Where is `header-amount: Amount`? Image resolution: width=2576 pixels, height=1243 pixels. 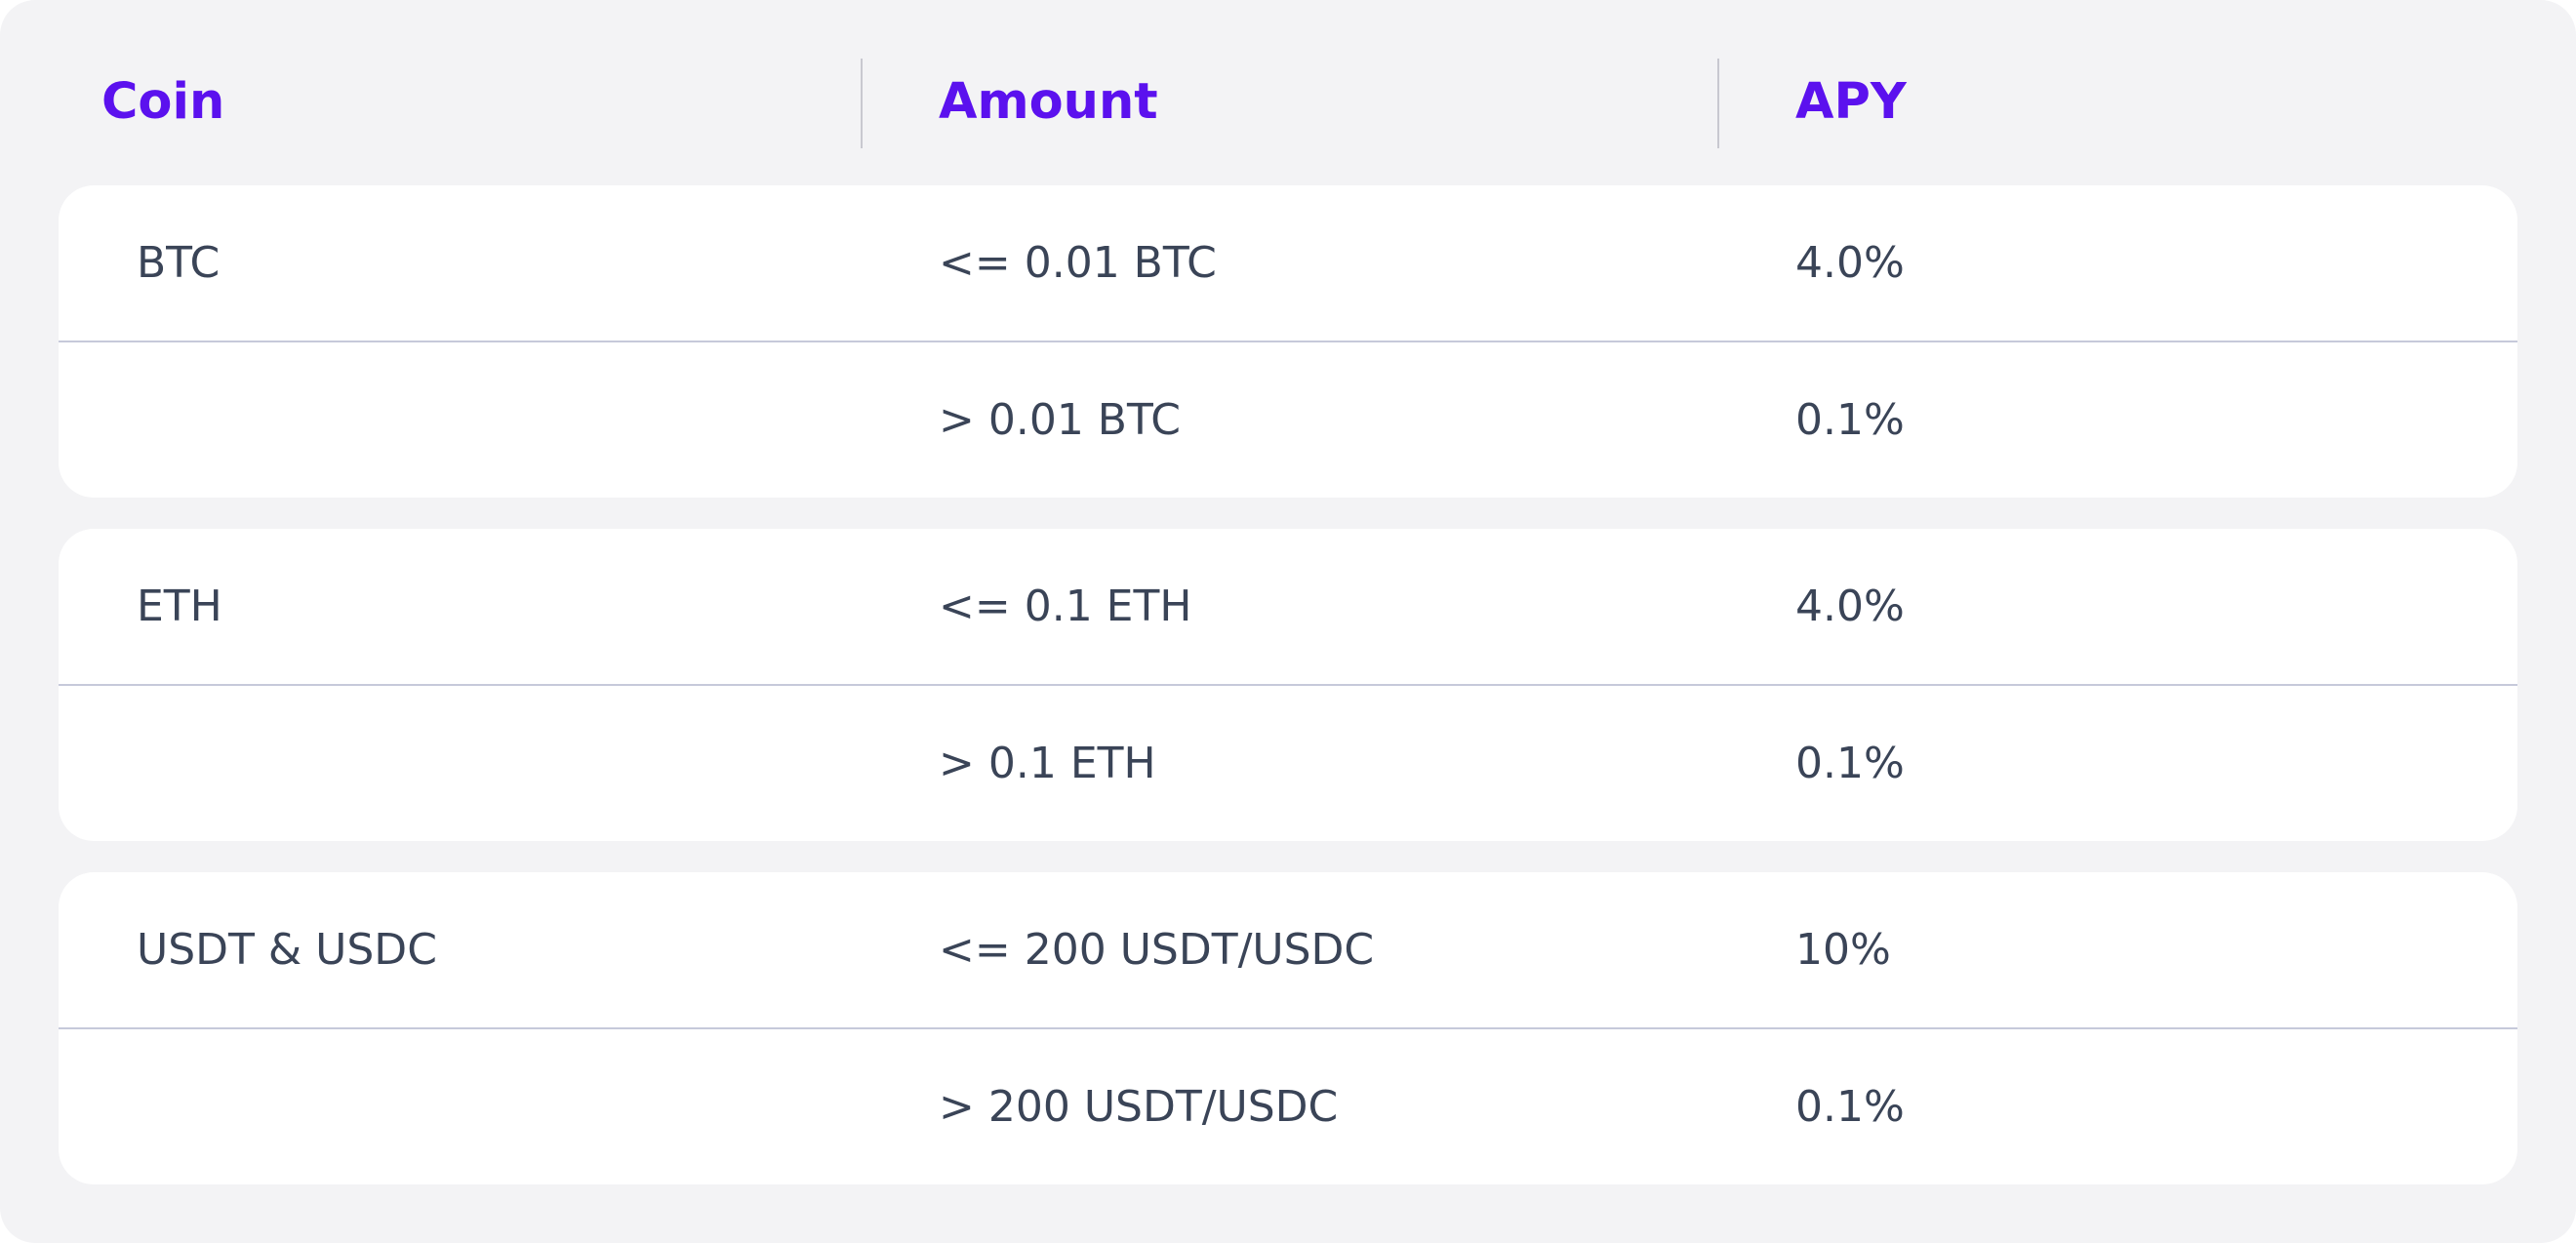 header-amount: Amount is located at coordinates (1048, 102).